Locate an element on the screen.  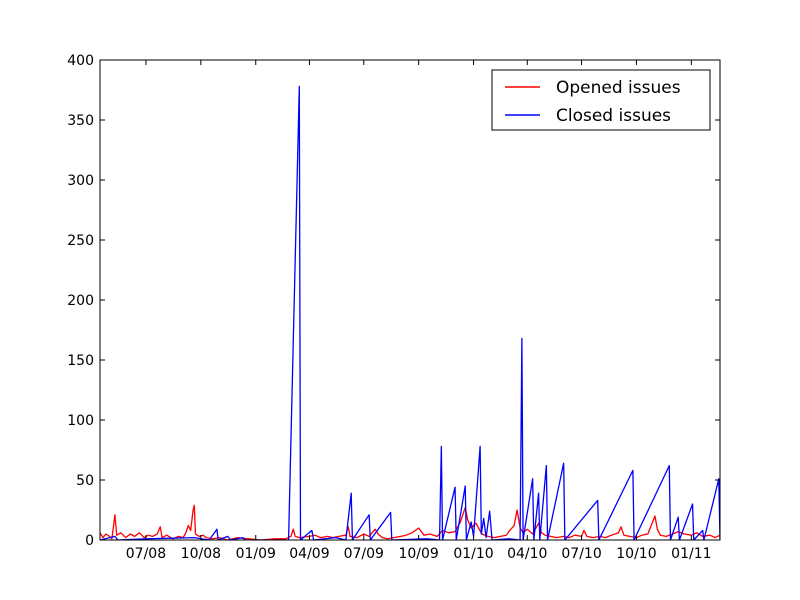
y-tick-label: 50 is located at coordinates (85, 481).